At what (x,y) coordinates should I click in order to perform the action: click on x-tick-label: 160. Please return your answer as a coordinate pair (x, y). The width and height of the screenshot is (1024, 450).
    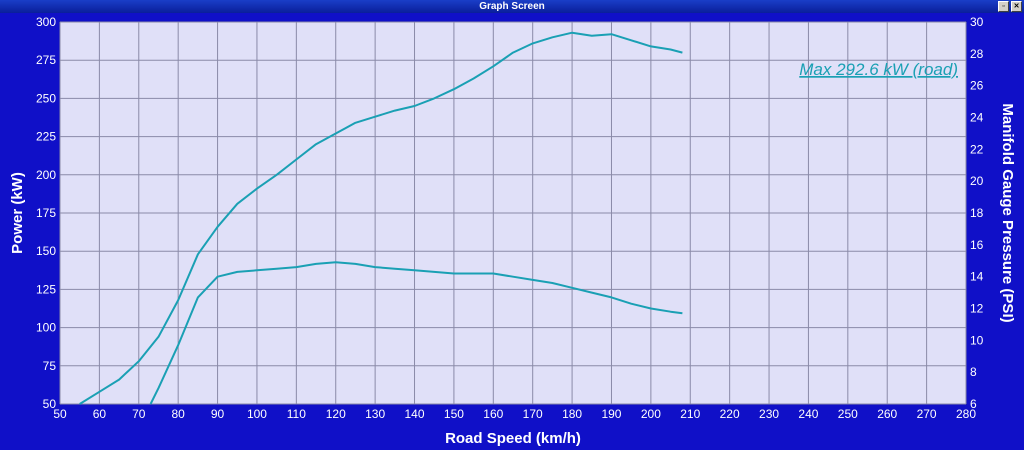
    Looking at the image, I should click on (493, 414).